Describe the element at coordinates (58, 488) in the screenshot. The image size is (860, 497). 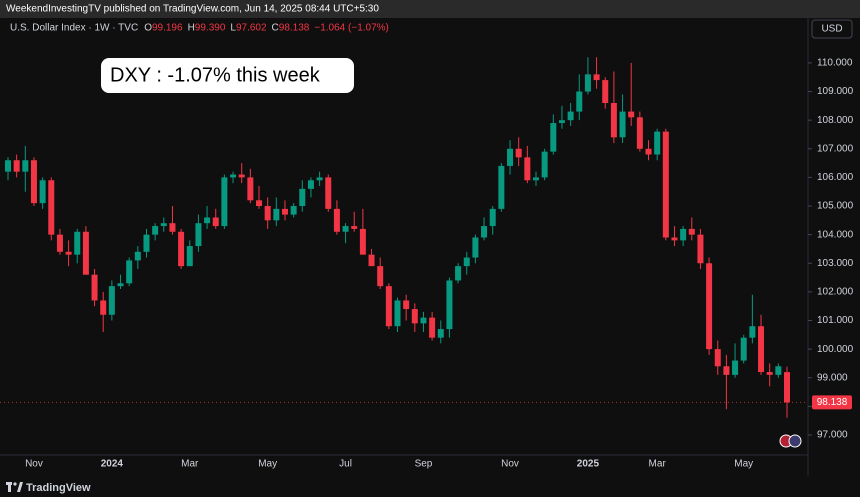
I see `footer-brand: TradingView` at that location.